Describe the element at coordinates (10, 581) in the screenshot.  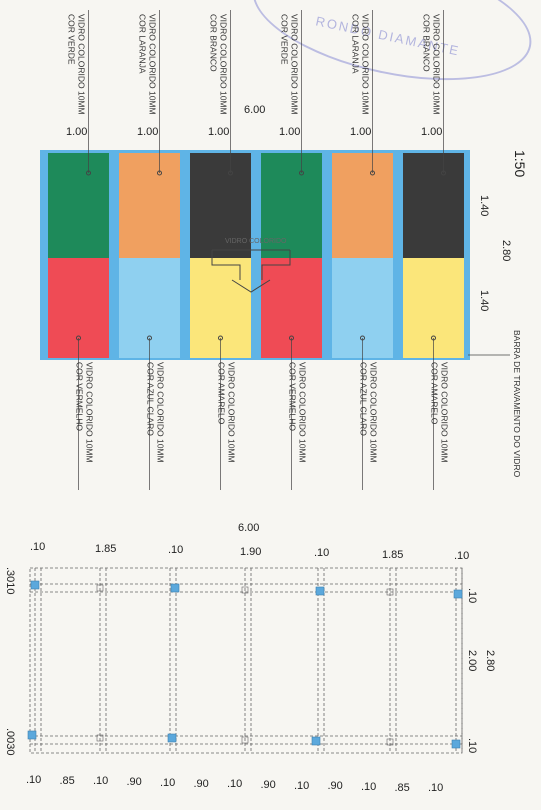
I see `plan-left-dim-top: .3010` at that location.